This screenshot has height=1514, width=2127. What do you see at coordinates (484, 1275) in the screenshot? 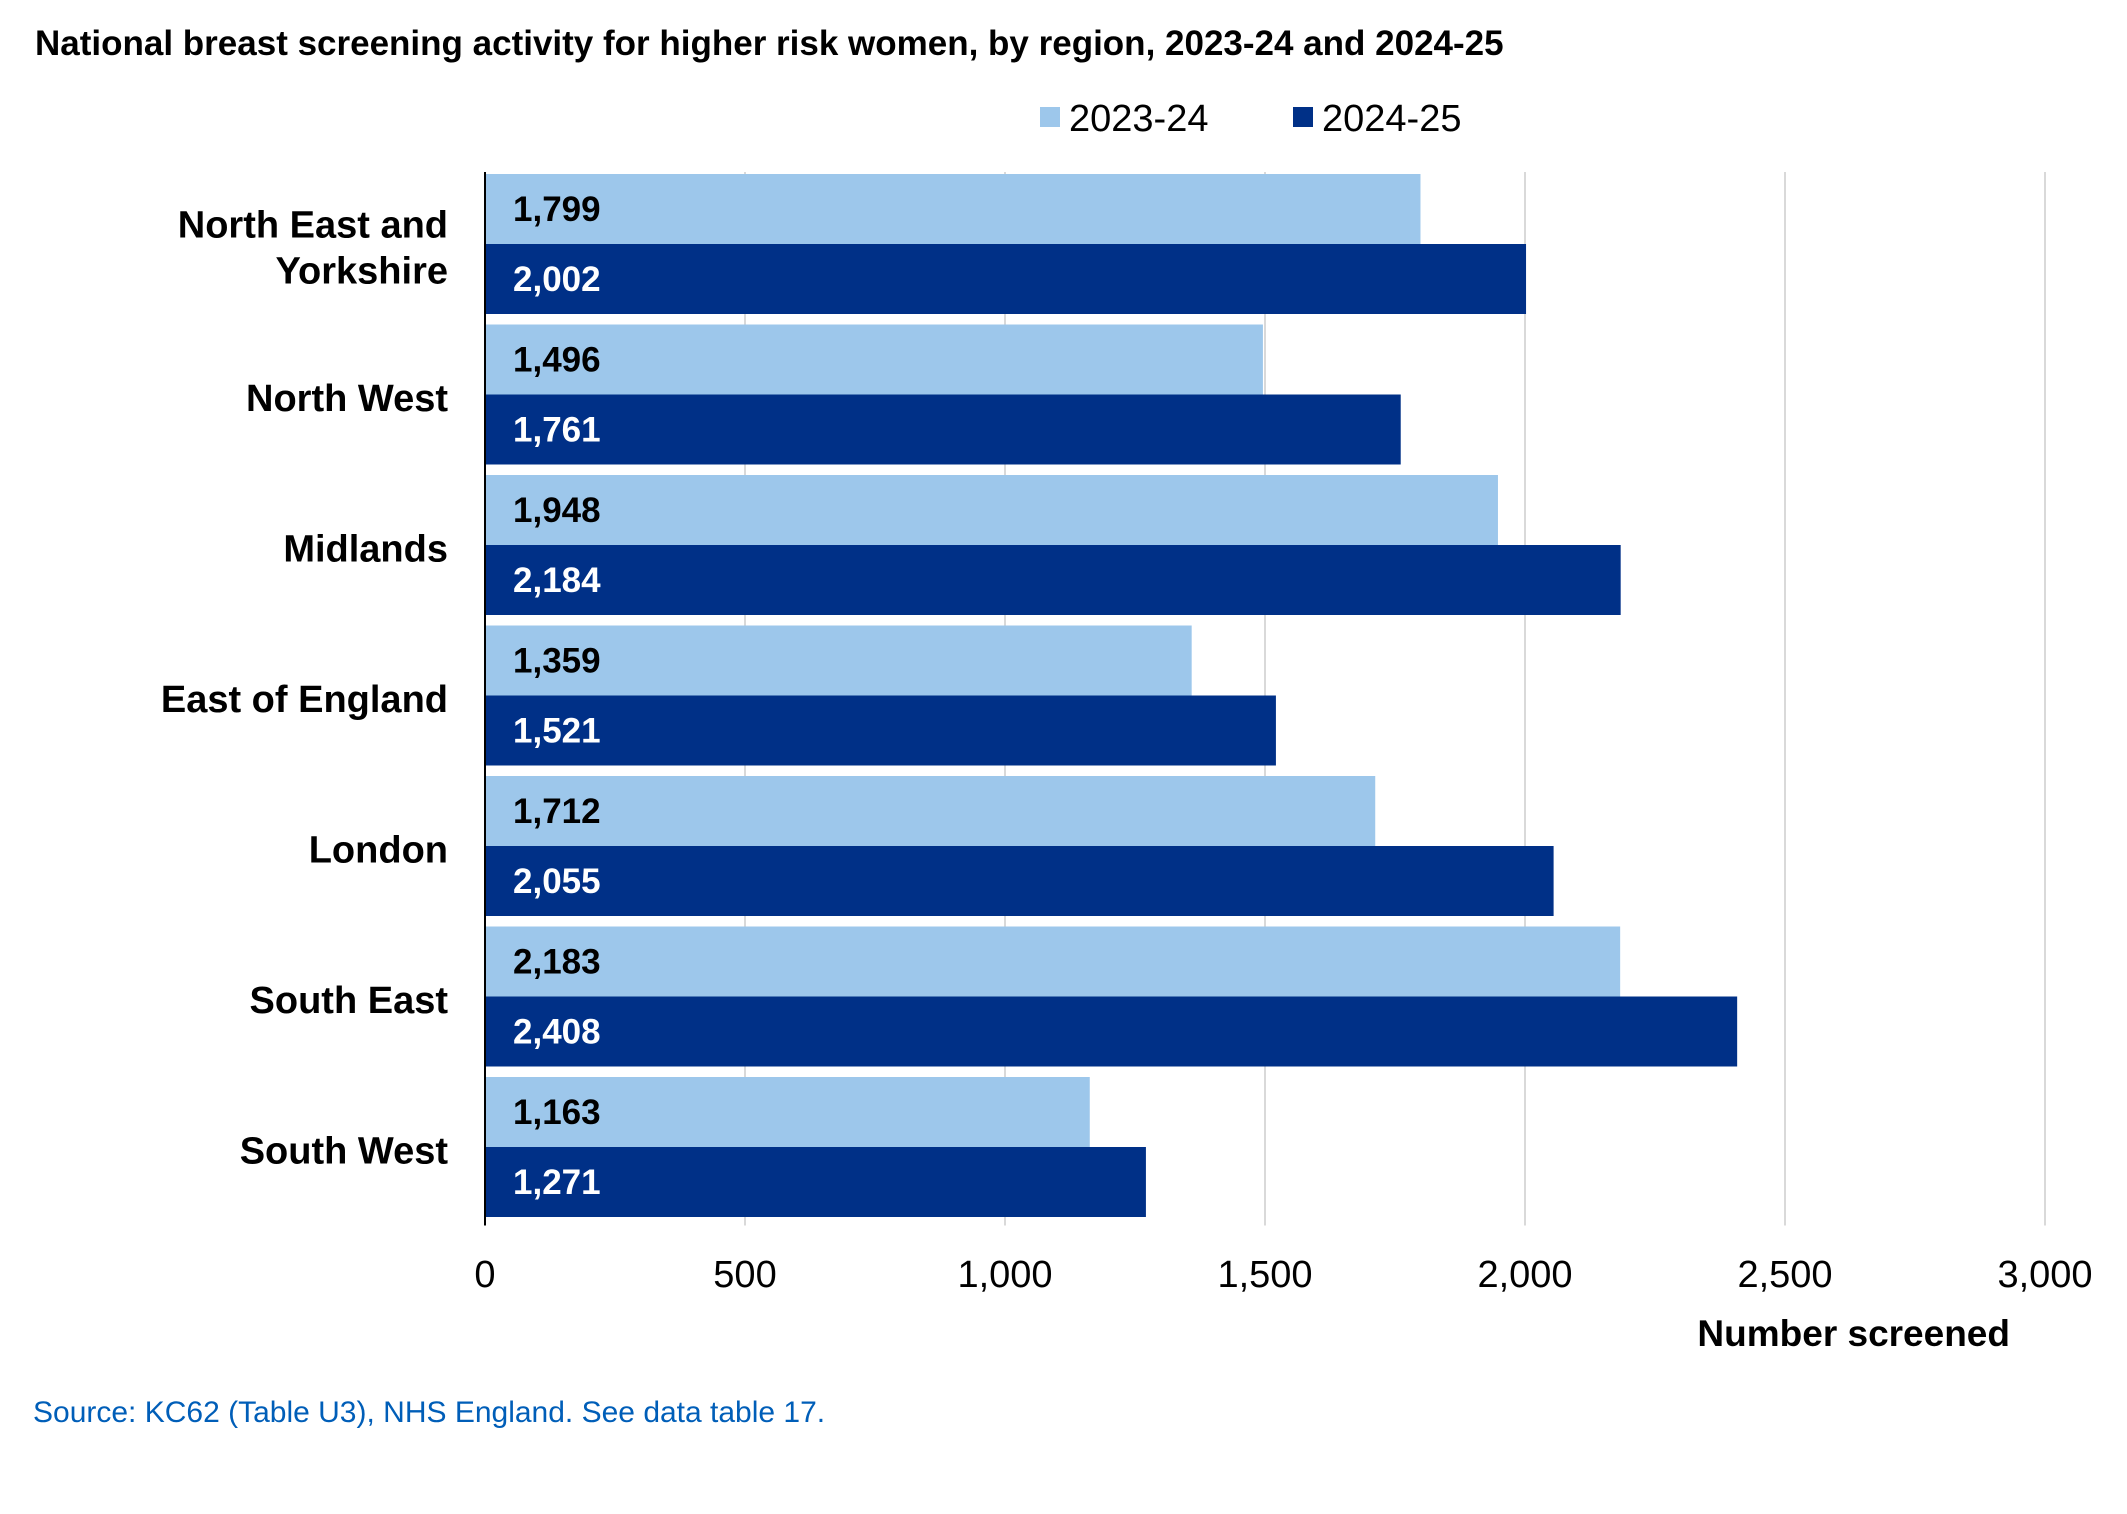
I see `x-tick-label: 0` at bounding box center [484, 1275].